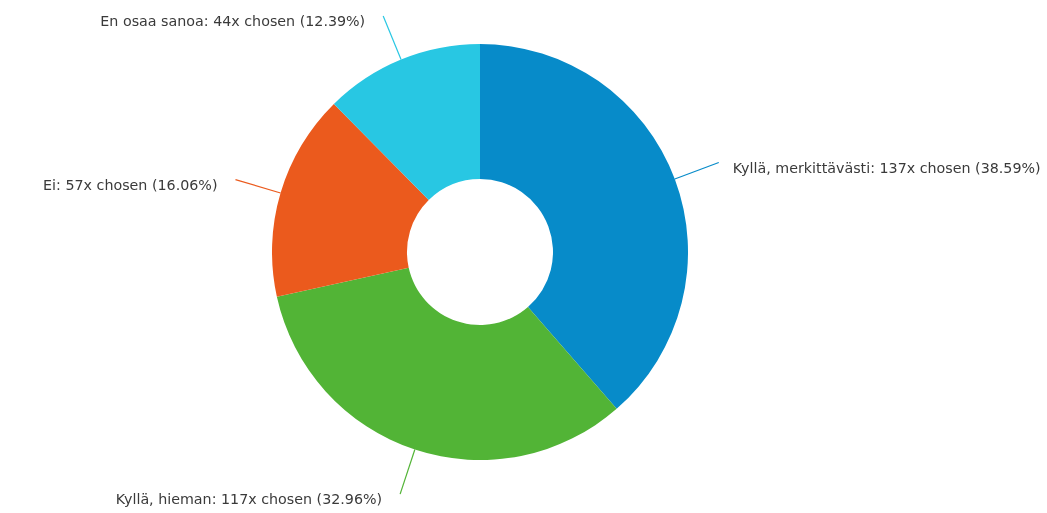 The height and width of the screenshot is (513, 1047). What do you see at coordinates (130, 184) in the screenshot?
I see `legend-label: Ei: 57x chosen (16.06%)` at bounding box center [130, 184].